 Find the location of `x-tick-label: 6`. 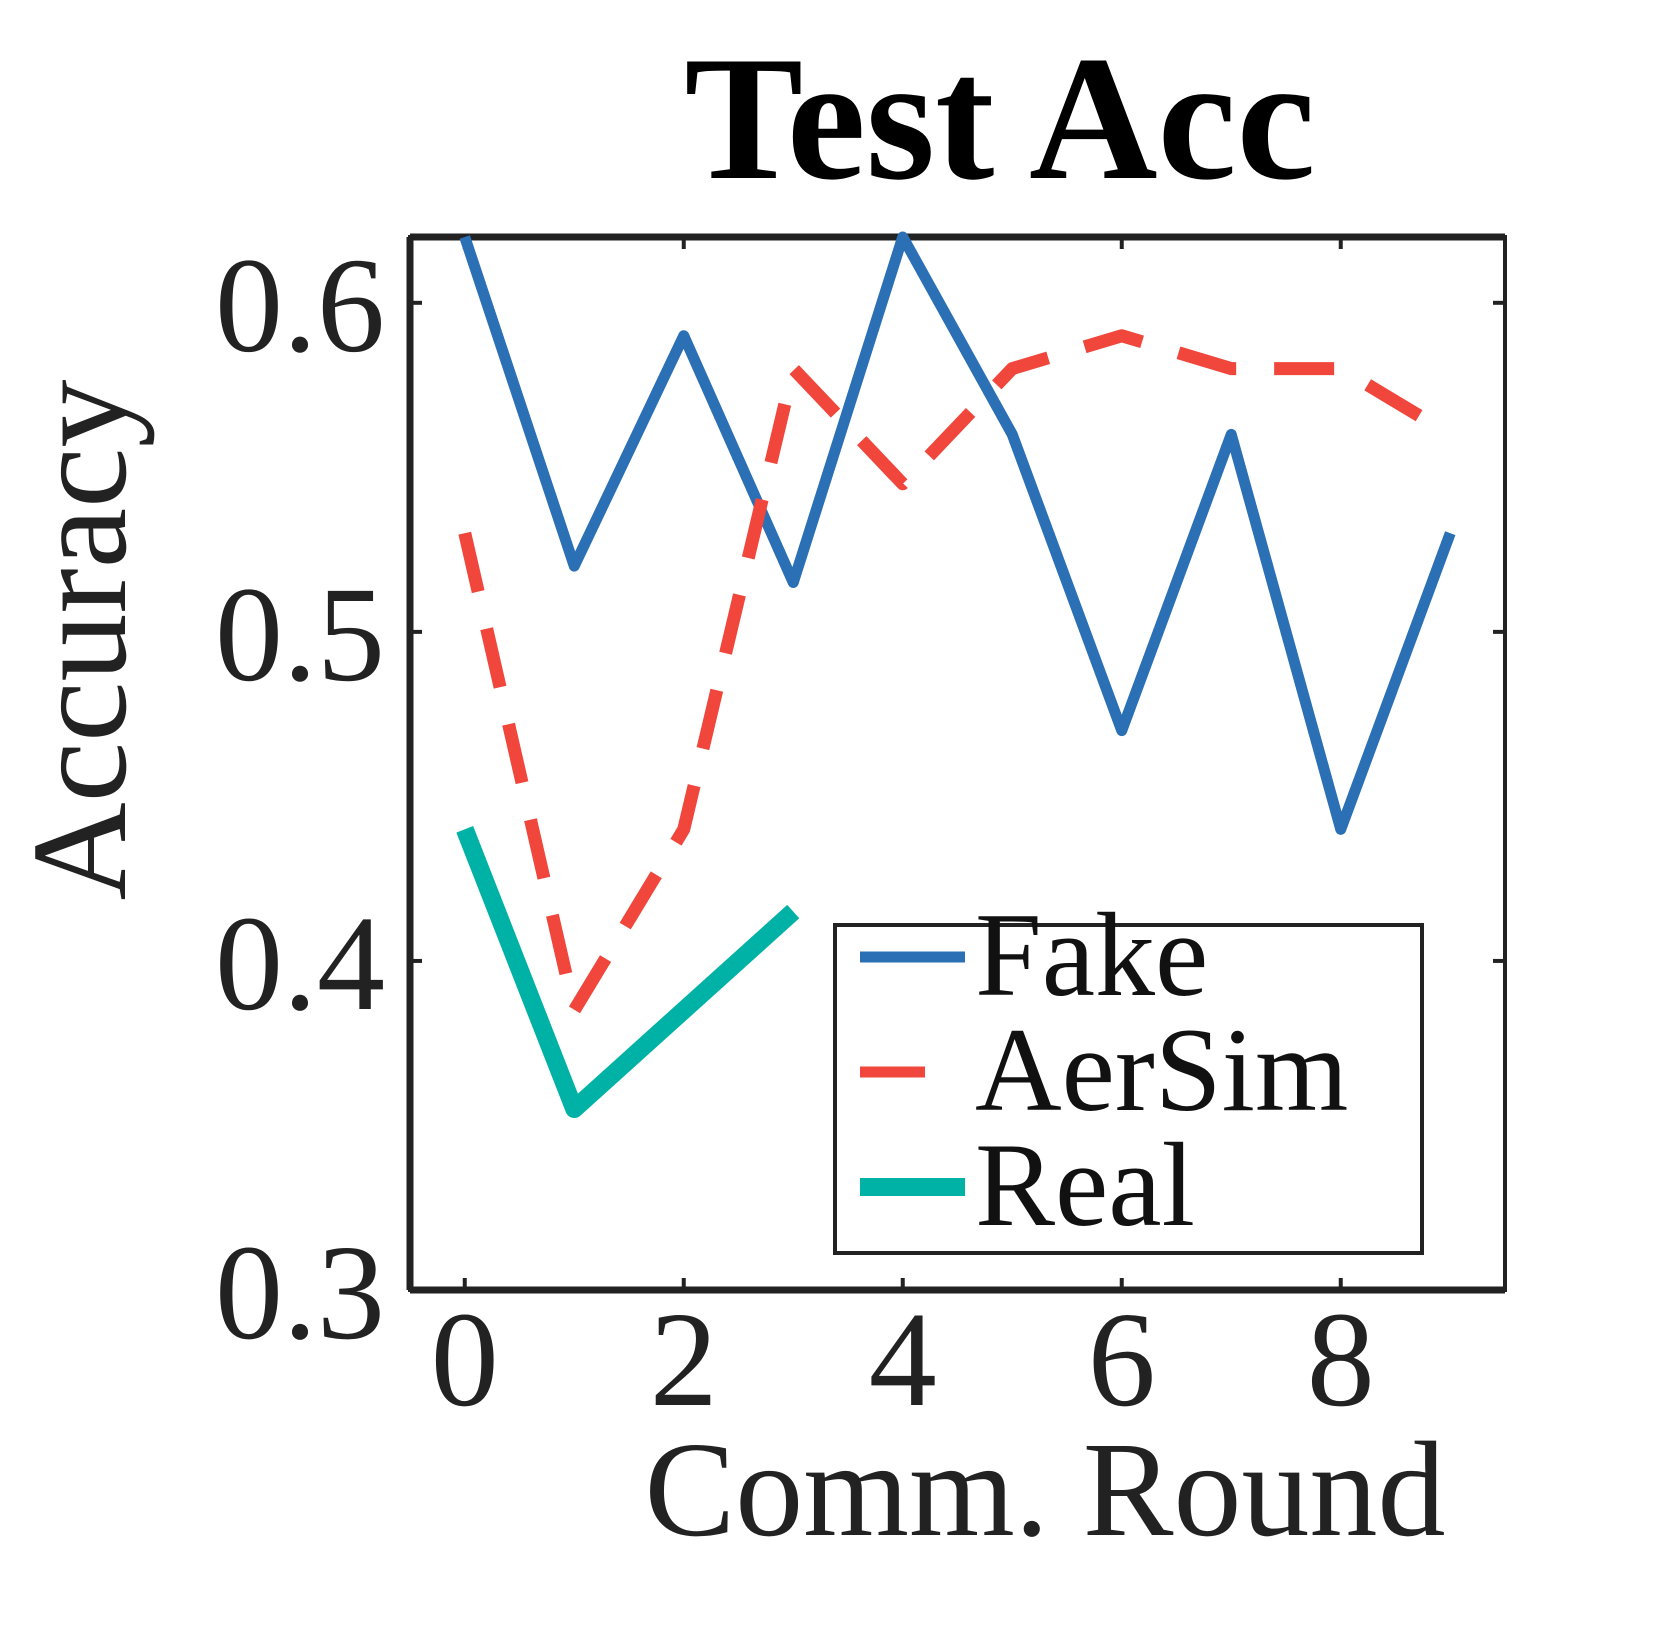

x-tick-label: 6 is located at coordinates (1122, 1360).